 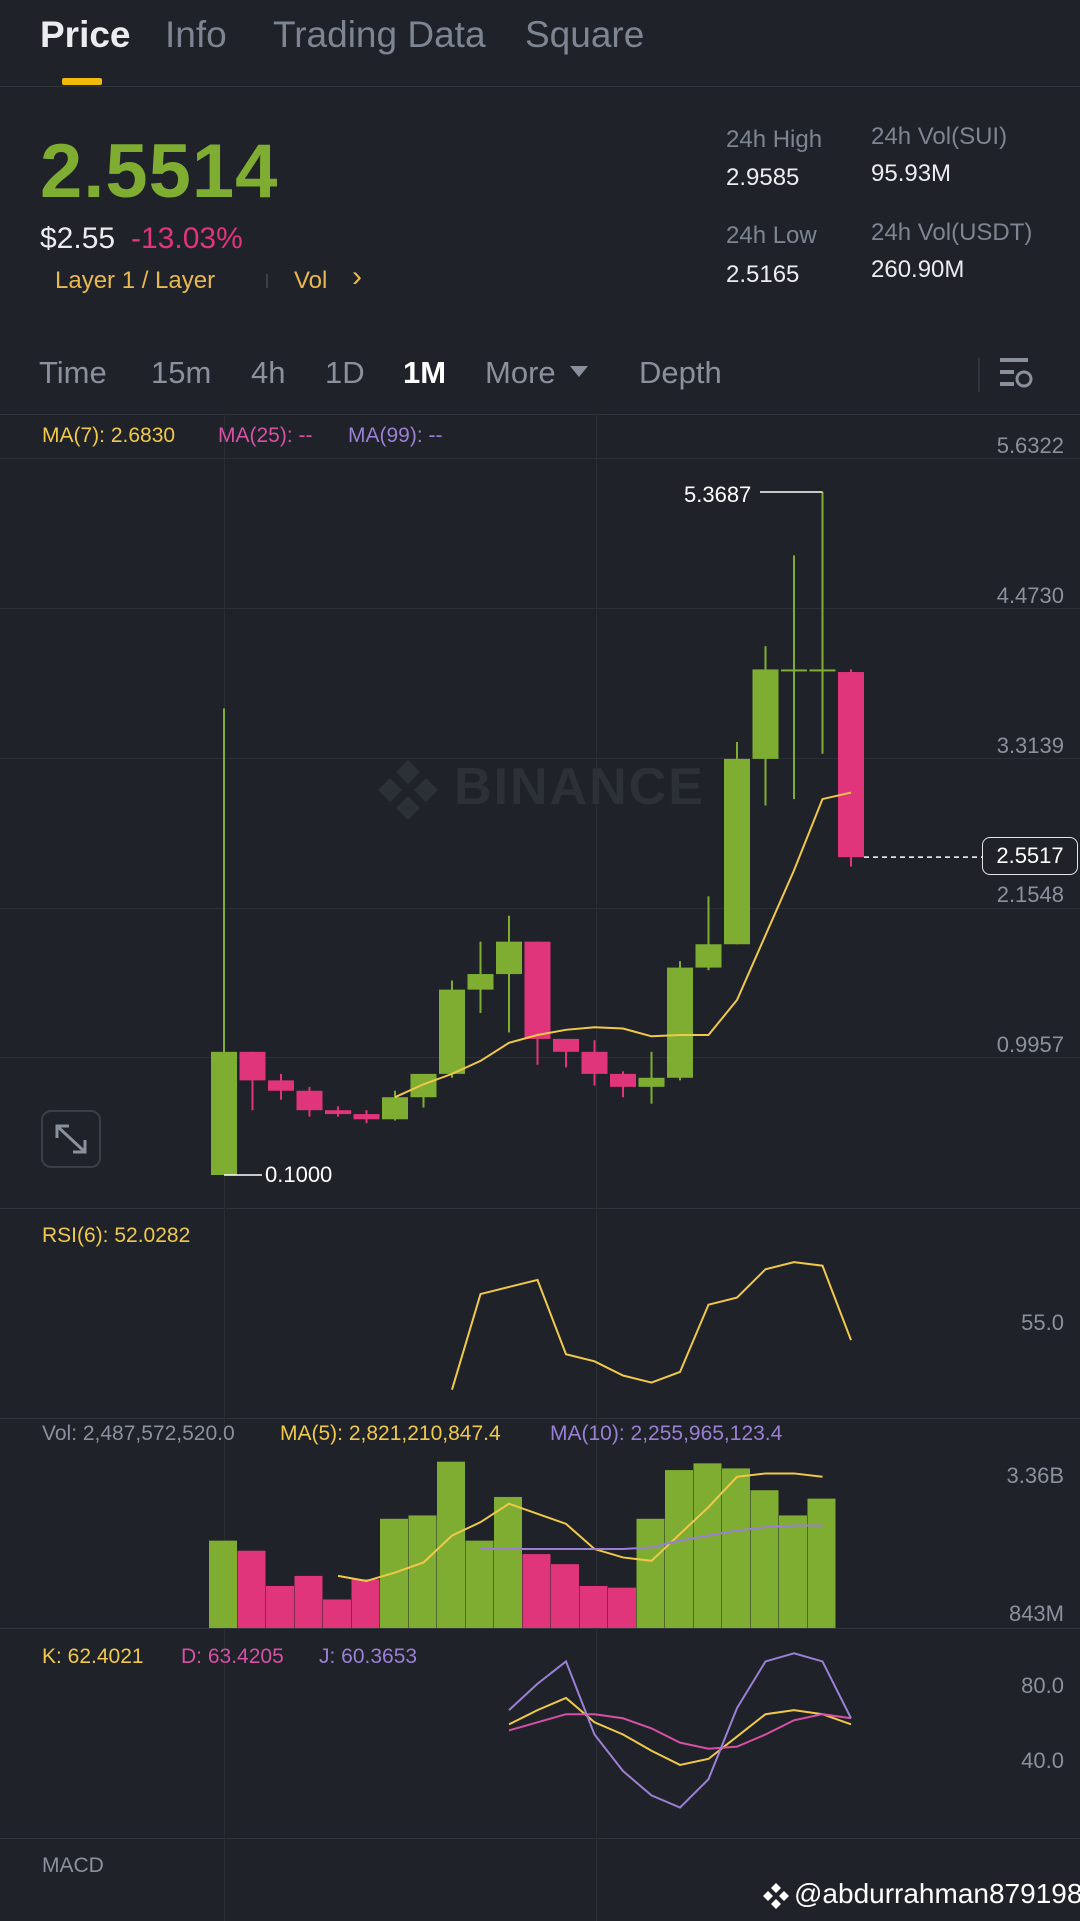 I want to click on macd-panel-border, so click(x=540, y=1838).